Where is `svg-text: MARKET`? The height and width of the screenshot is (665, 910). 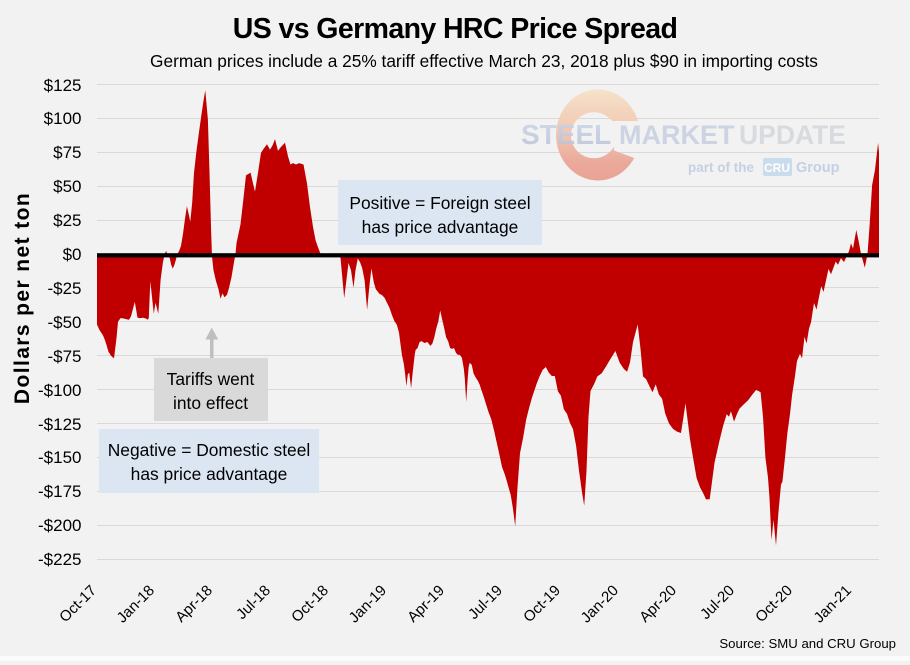 svg-text: MARKET is located at coordinates (677, 135).